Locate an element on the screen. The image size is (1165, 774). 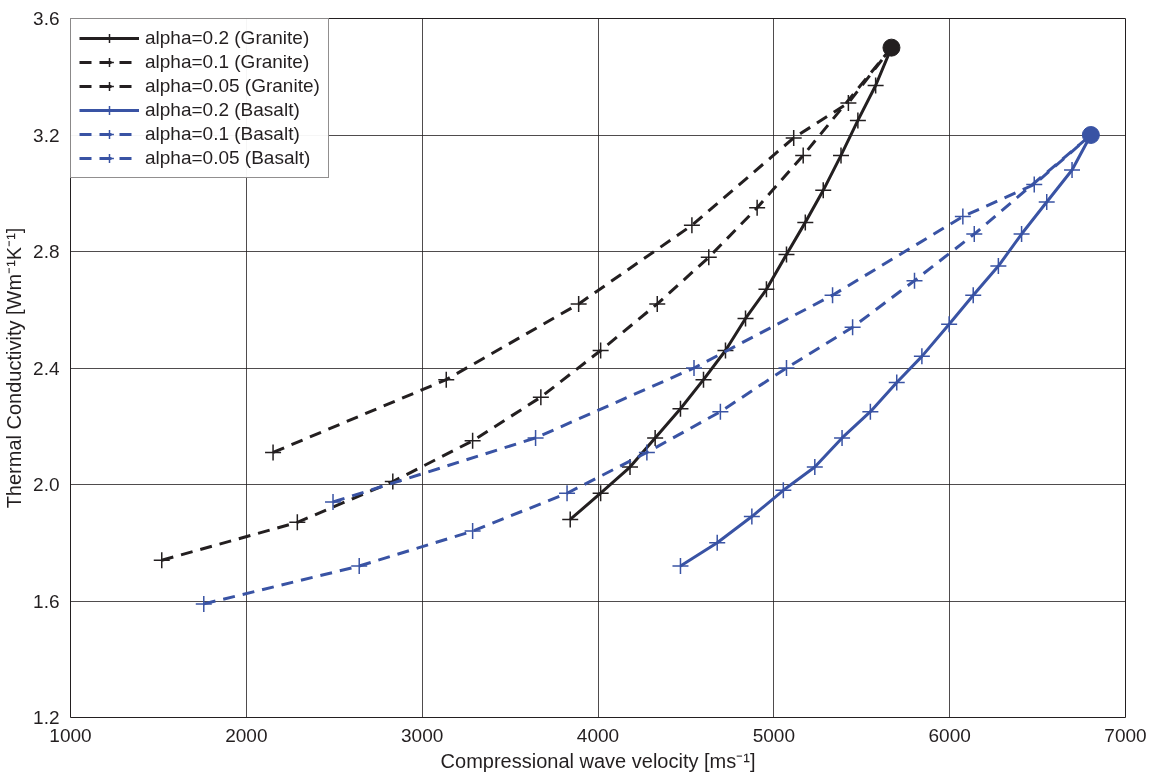
x-tick-label: 5000 is located at coordinates (773, 735).